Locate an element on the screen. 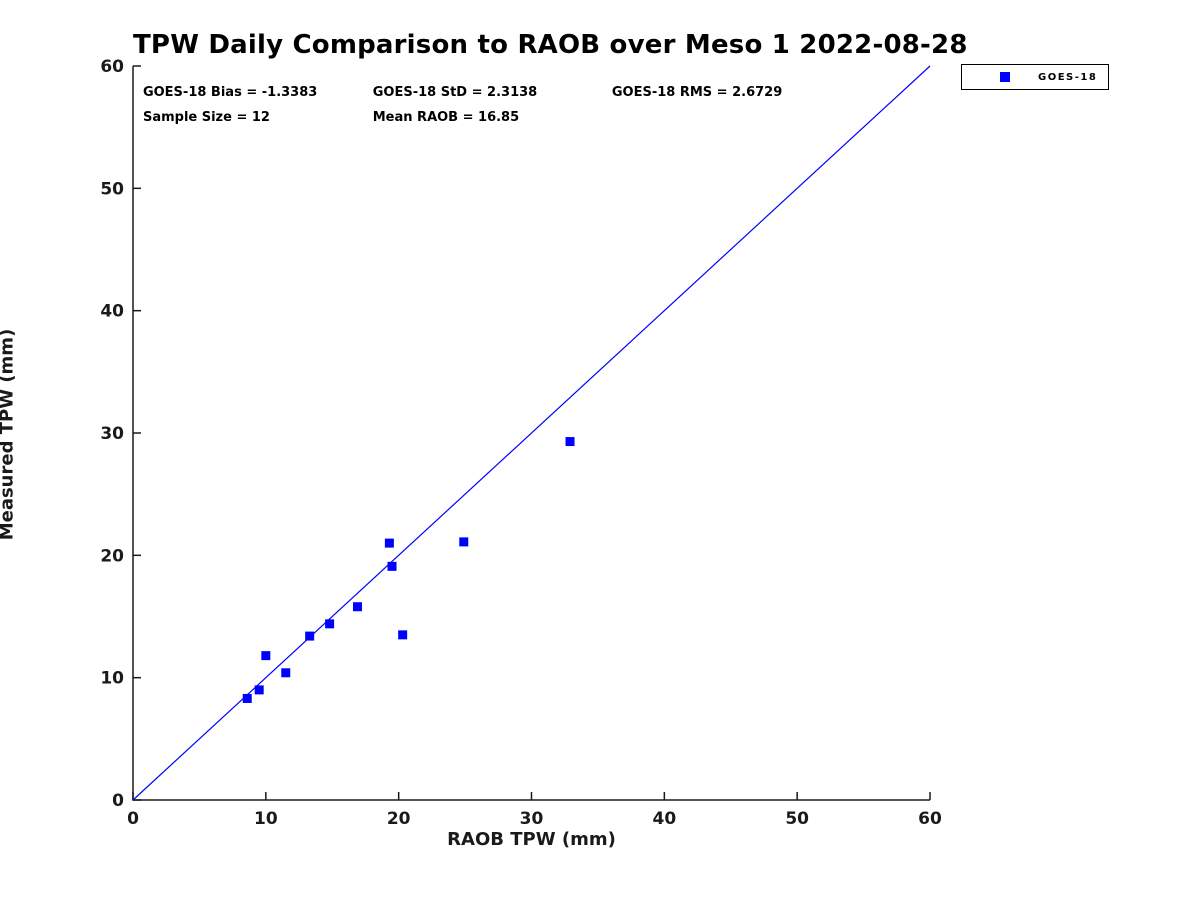 This screenshot has width=1200, height=900. x-tick-label: 30 is located at coordinates (532, 819).